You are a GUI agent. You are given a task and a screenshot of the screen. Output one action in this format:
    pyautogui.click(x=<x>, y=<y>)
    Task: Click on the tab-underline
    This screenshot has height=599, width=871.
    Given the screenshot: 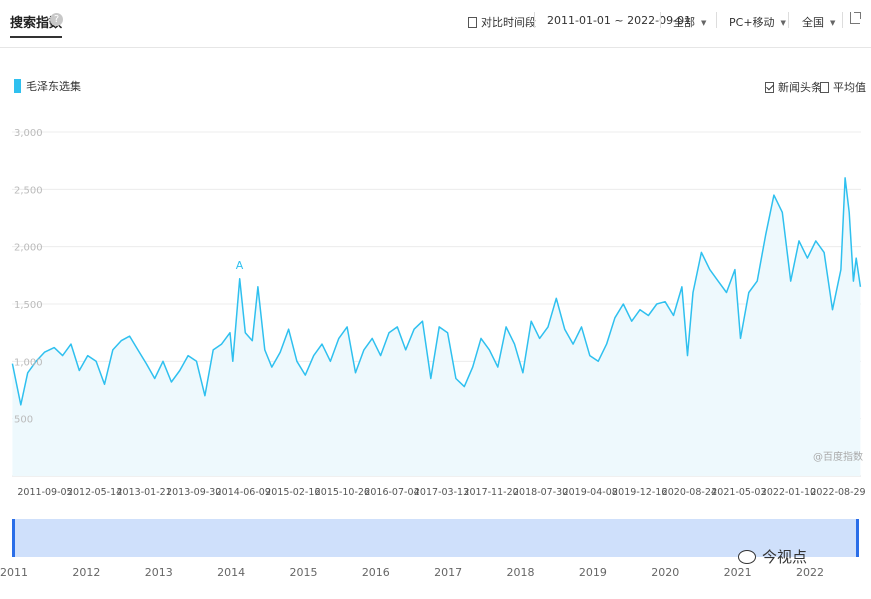 What is the action you would take?
    pyautogui.click(x=36, y=37)
    